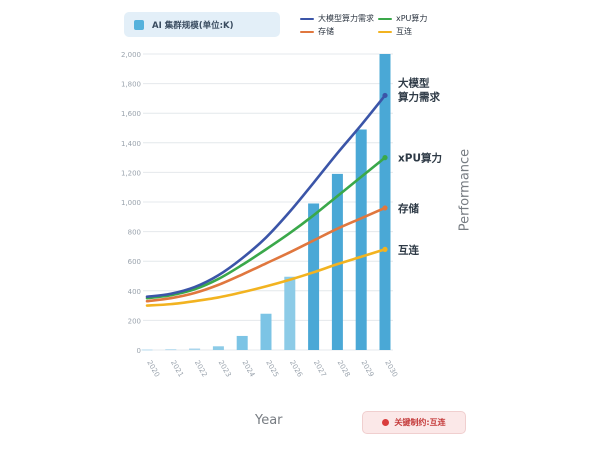 The image size is (600, 450). I want to click on series-end-label: xPU算力, so click(420, 158).